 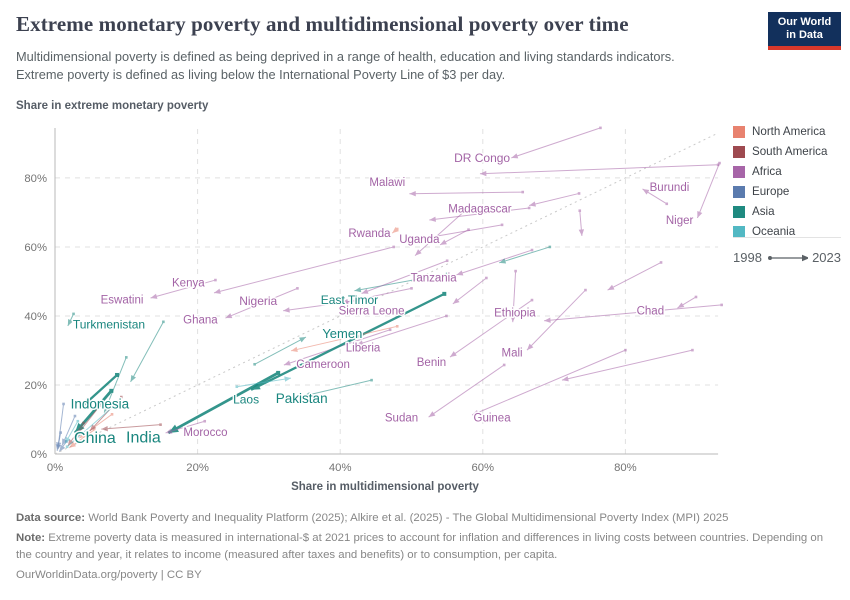 What do you see at coordinates (122, 300) in the screenshot?
I see `country-label-eswatini: Eswatini` at bounding box center [122, 300].